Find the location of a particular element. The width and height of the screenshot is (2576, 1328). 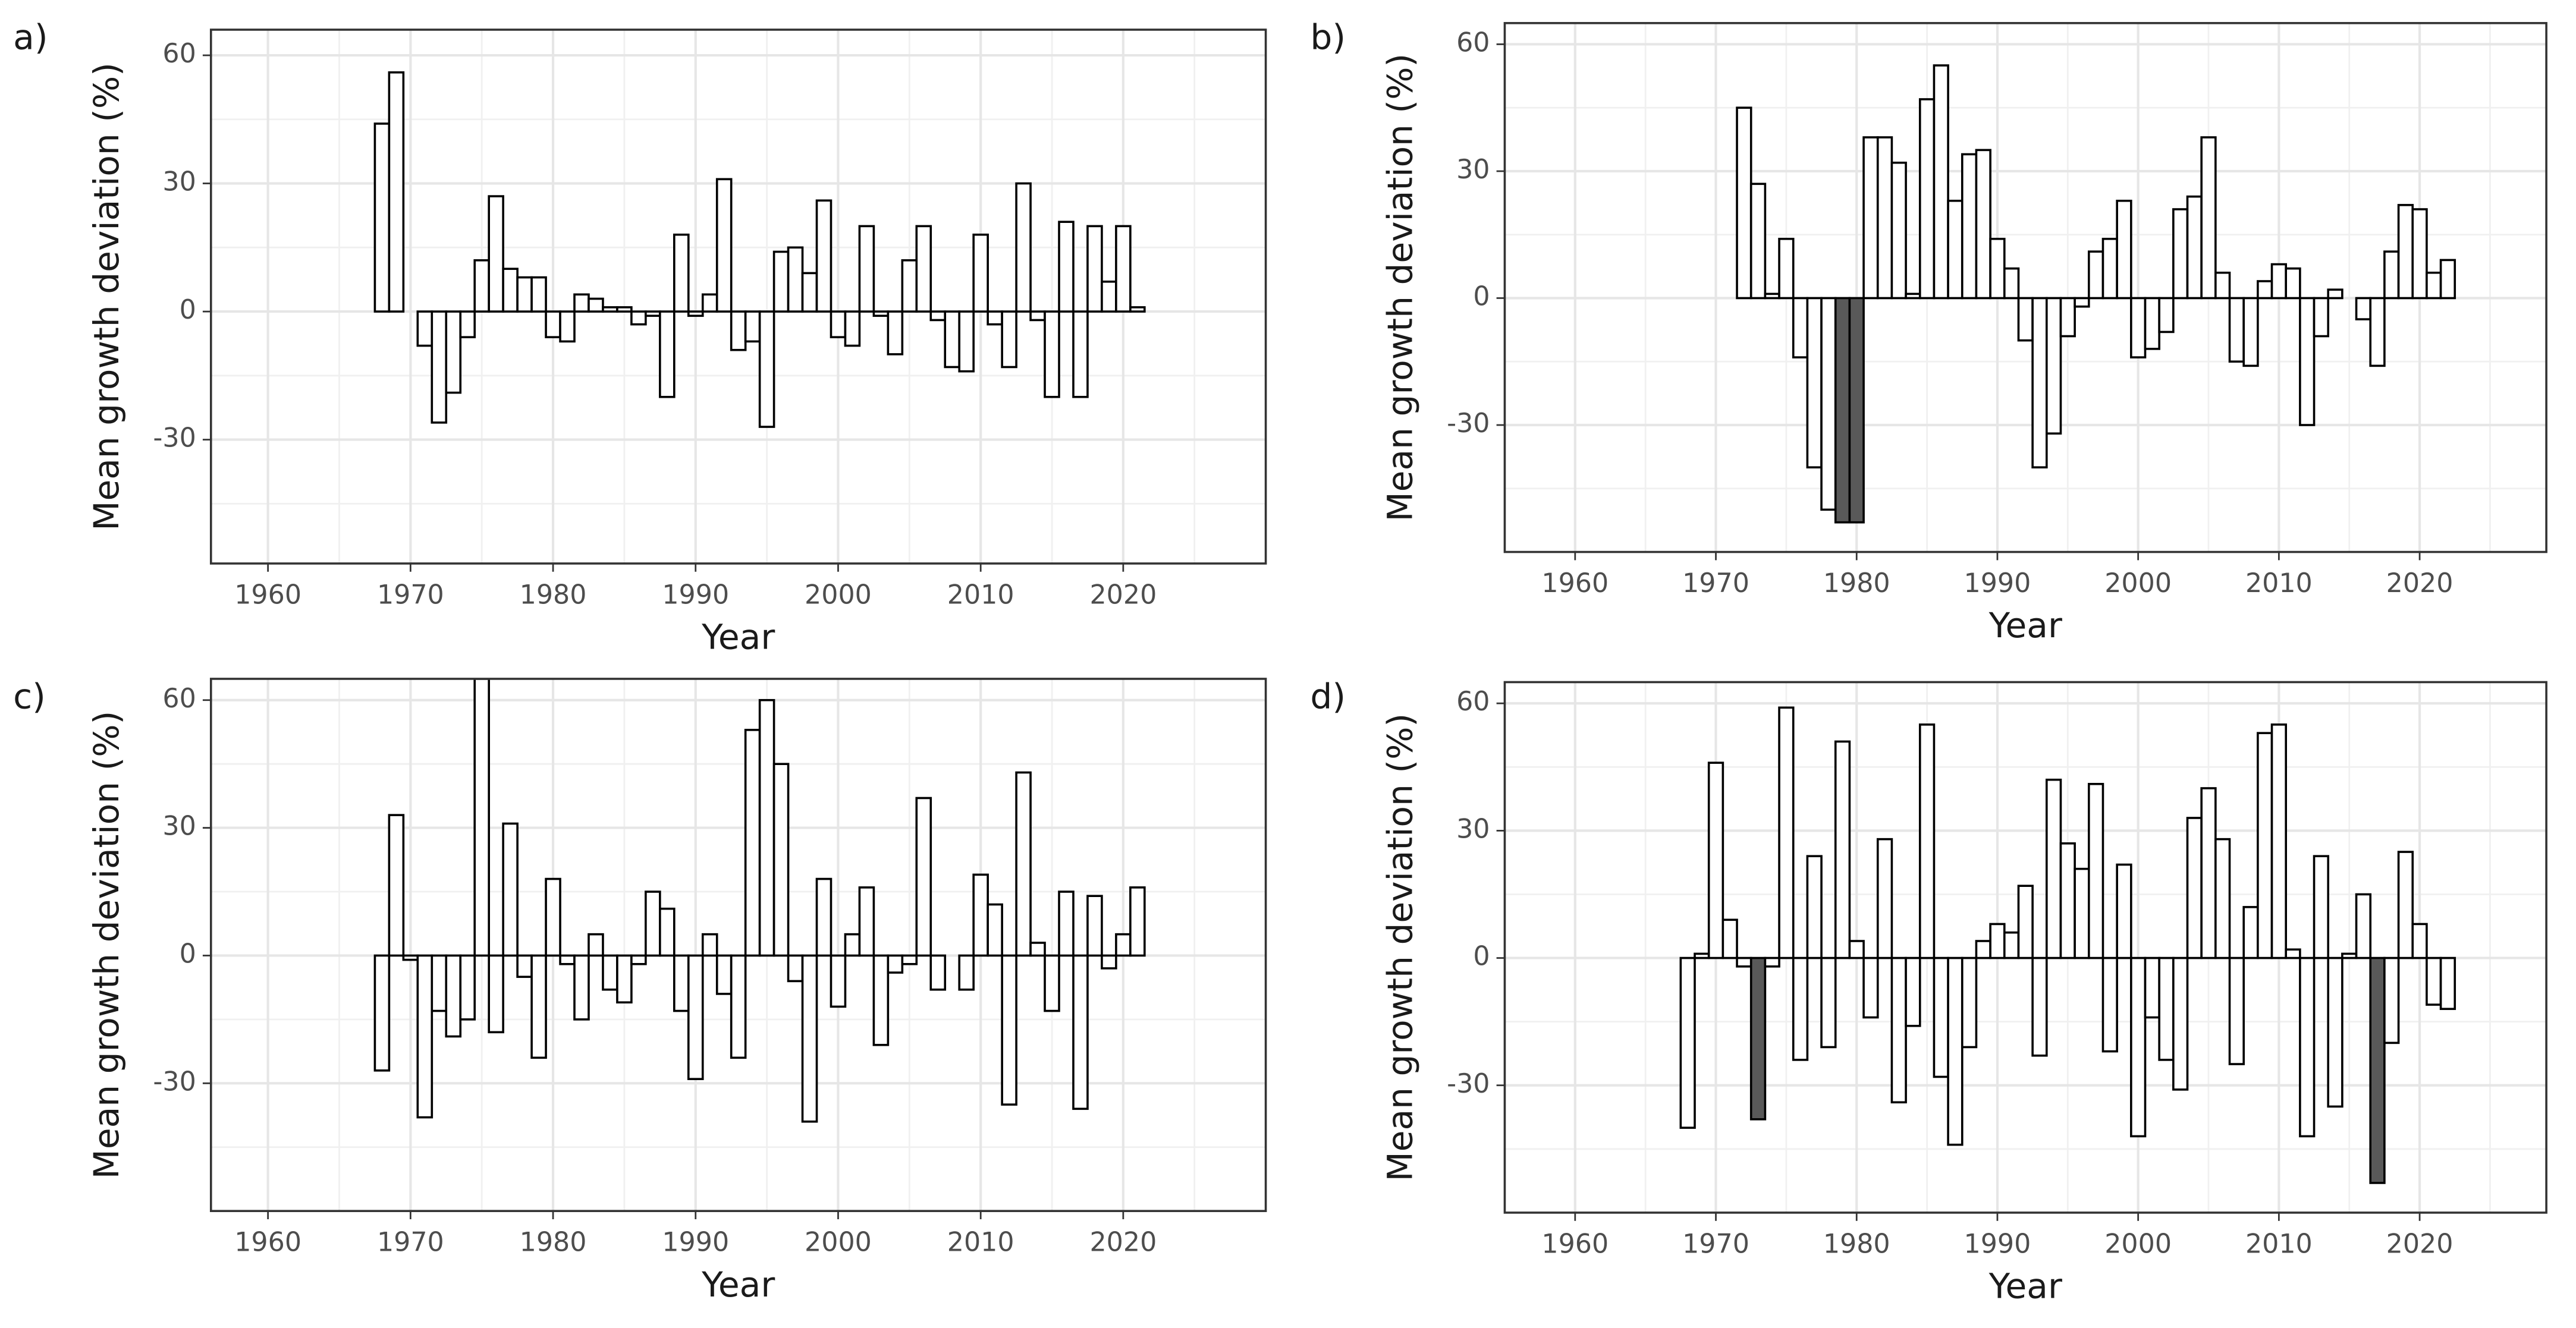

y-tick-label: 60 is located at coordinates (179, 699).